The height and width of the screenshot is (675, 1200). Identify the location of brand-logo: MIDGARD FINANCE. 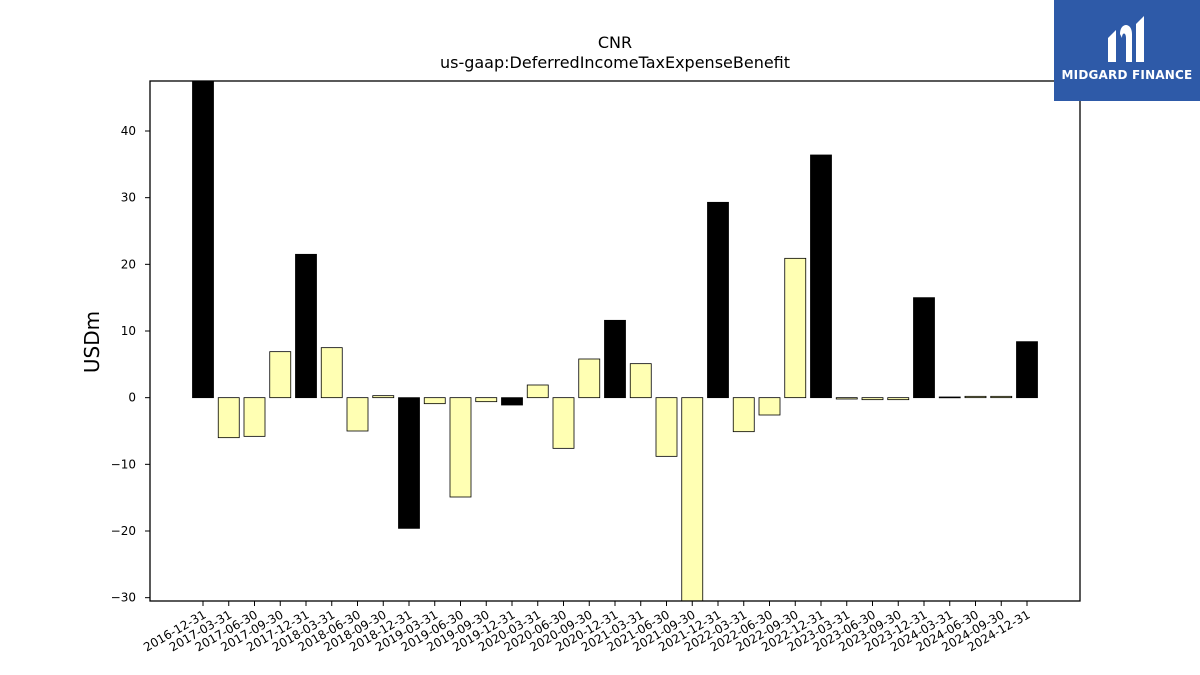
(1127, 50).